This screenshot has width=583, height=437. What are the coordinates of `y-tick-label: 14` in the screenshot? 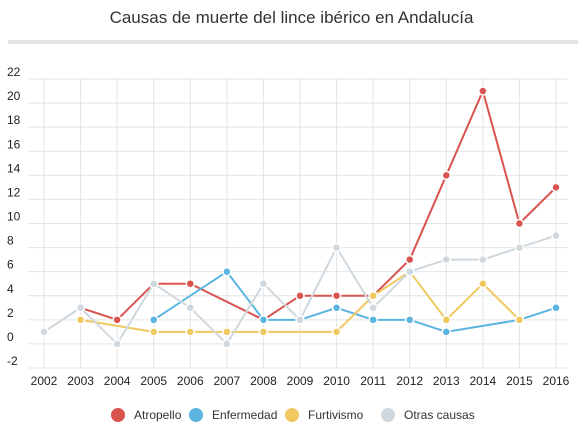 It's located at (14, 168).